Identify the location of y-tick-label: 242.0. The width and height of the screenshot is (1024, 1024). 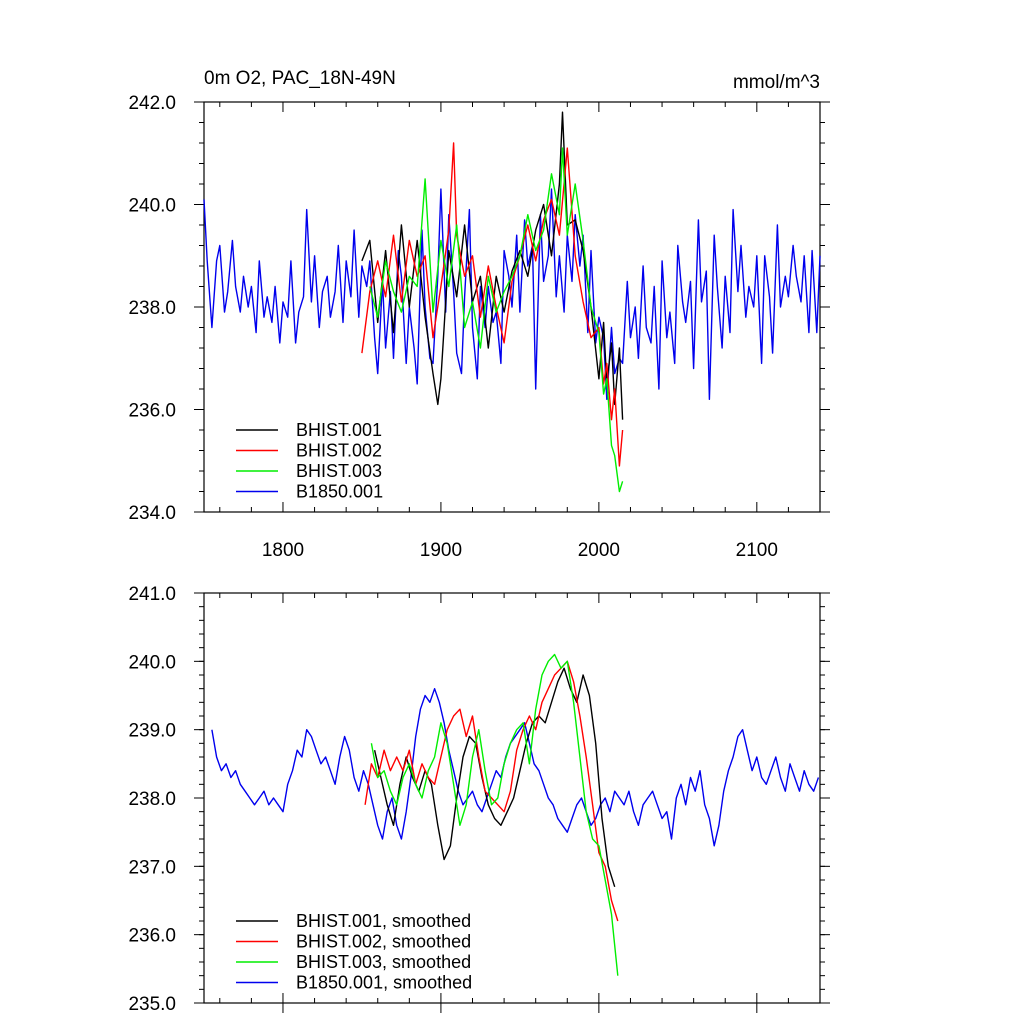
(152, 103).